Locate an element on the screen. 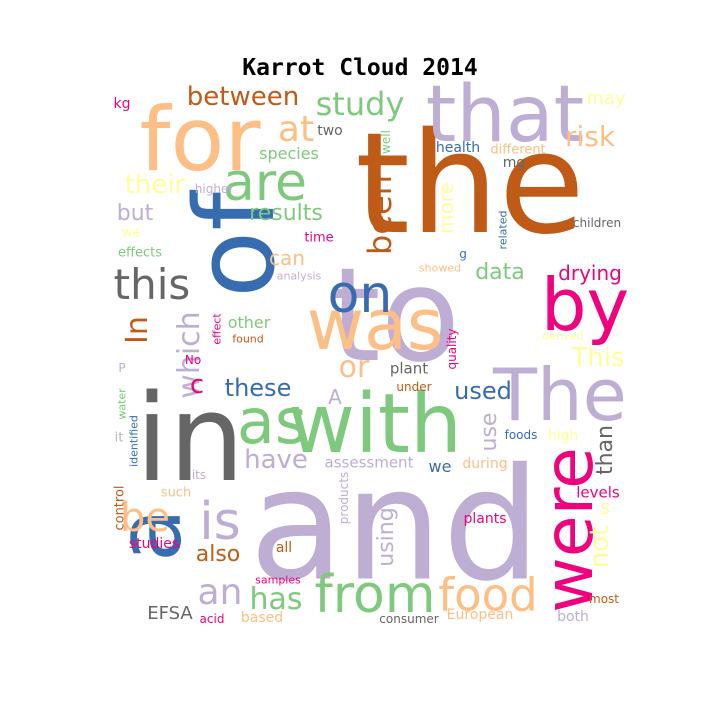 The width and height of the screenshot is (720, 720). cloud-word: EFSA is located at coordinates (170, 613).